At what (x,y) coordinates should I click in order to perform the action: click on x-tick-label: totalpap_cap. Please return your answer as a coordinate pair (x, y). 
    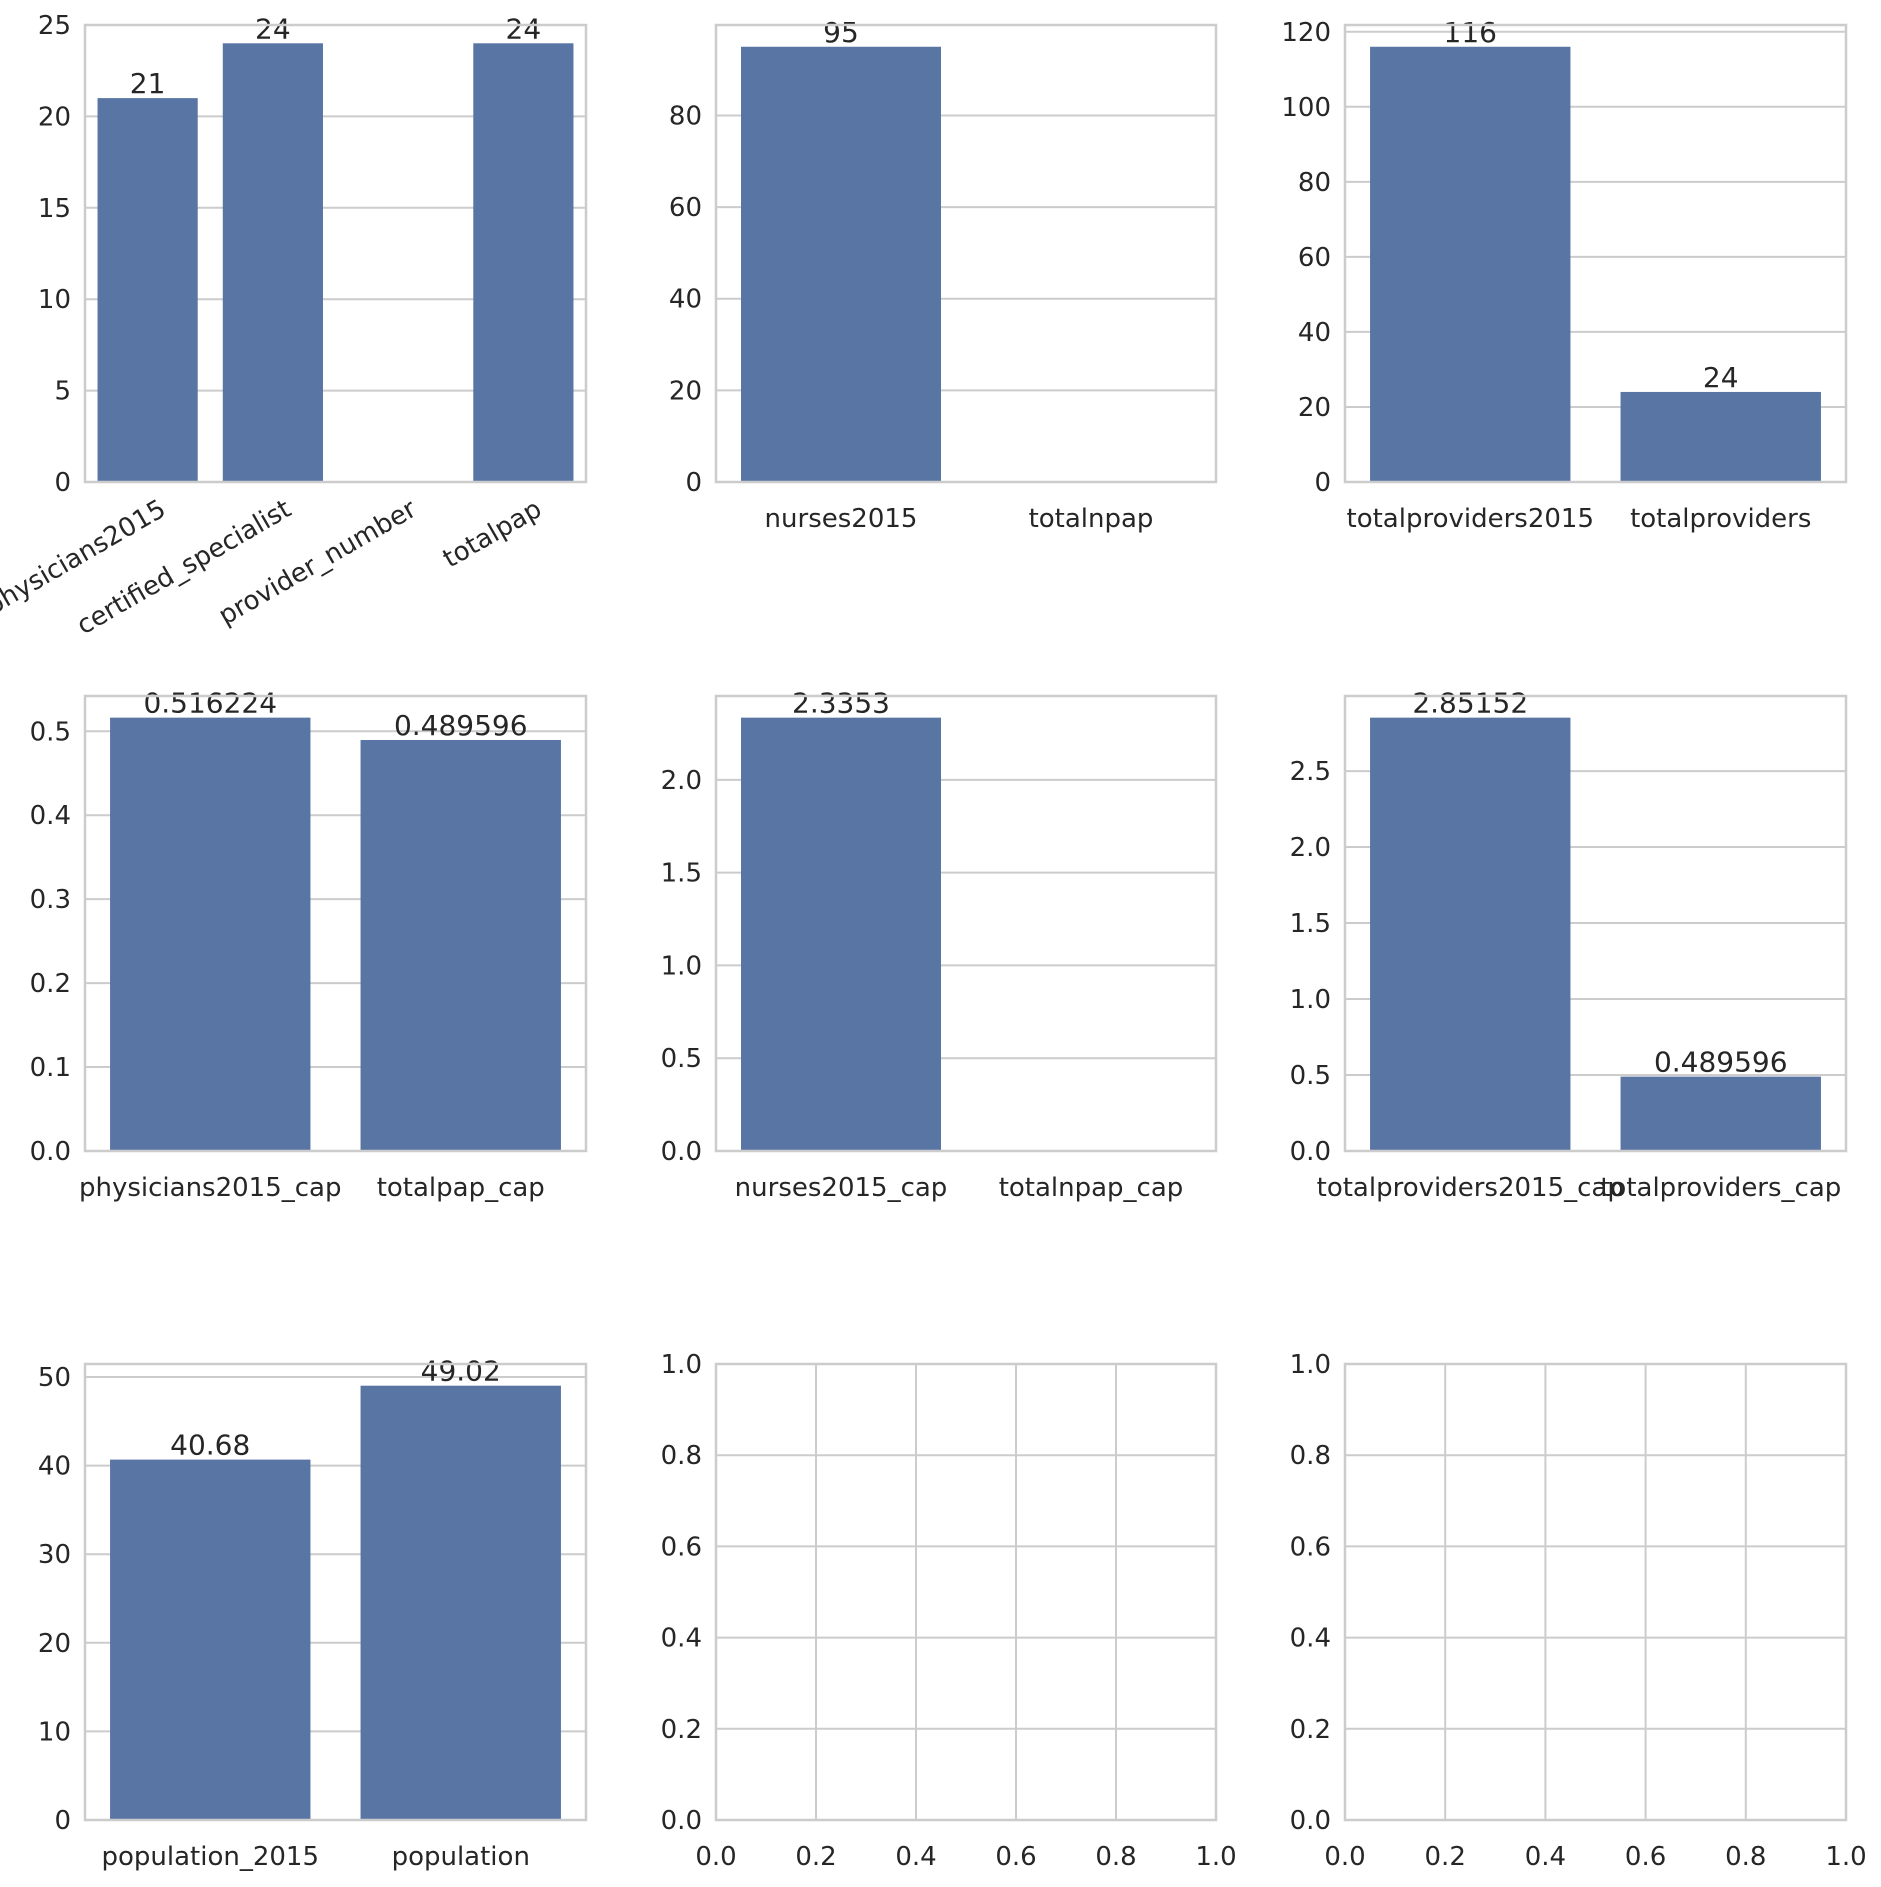
    Looking at the image, I should click on (461, 1188).